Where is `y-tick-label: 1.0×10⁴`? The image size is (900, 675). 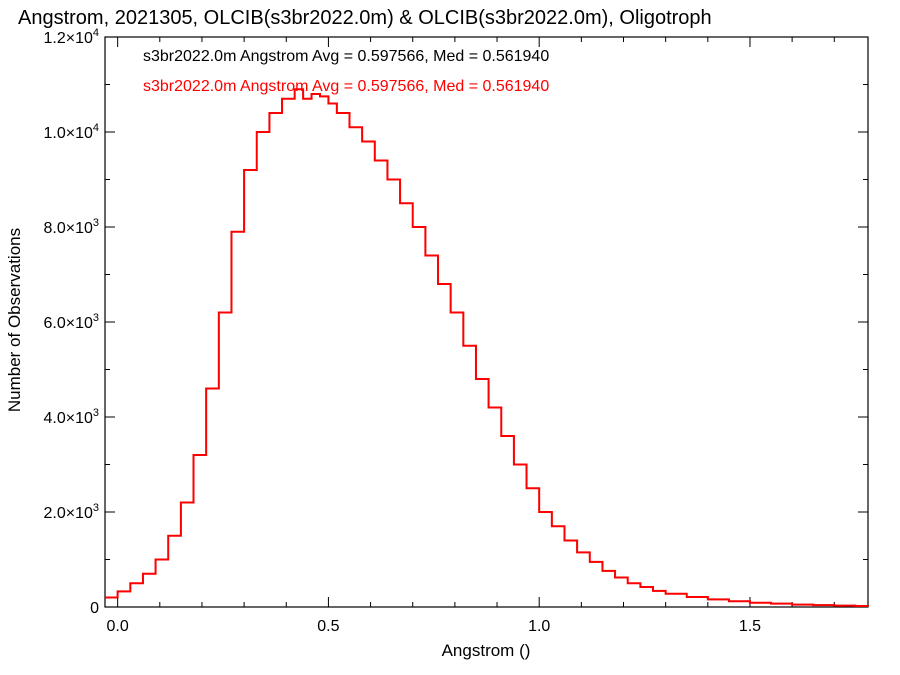 y-tick-label: 1.0×10⁴ is located at coordinates (71, 132).